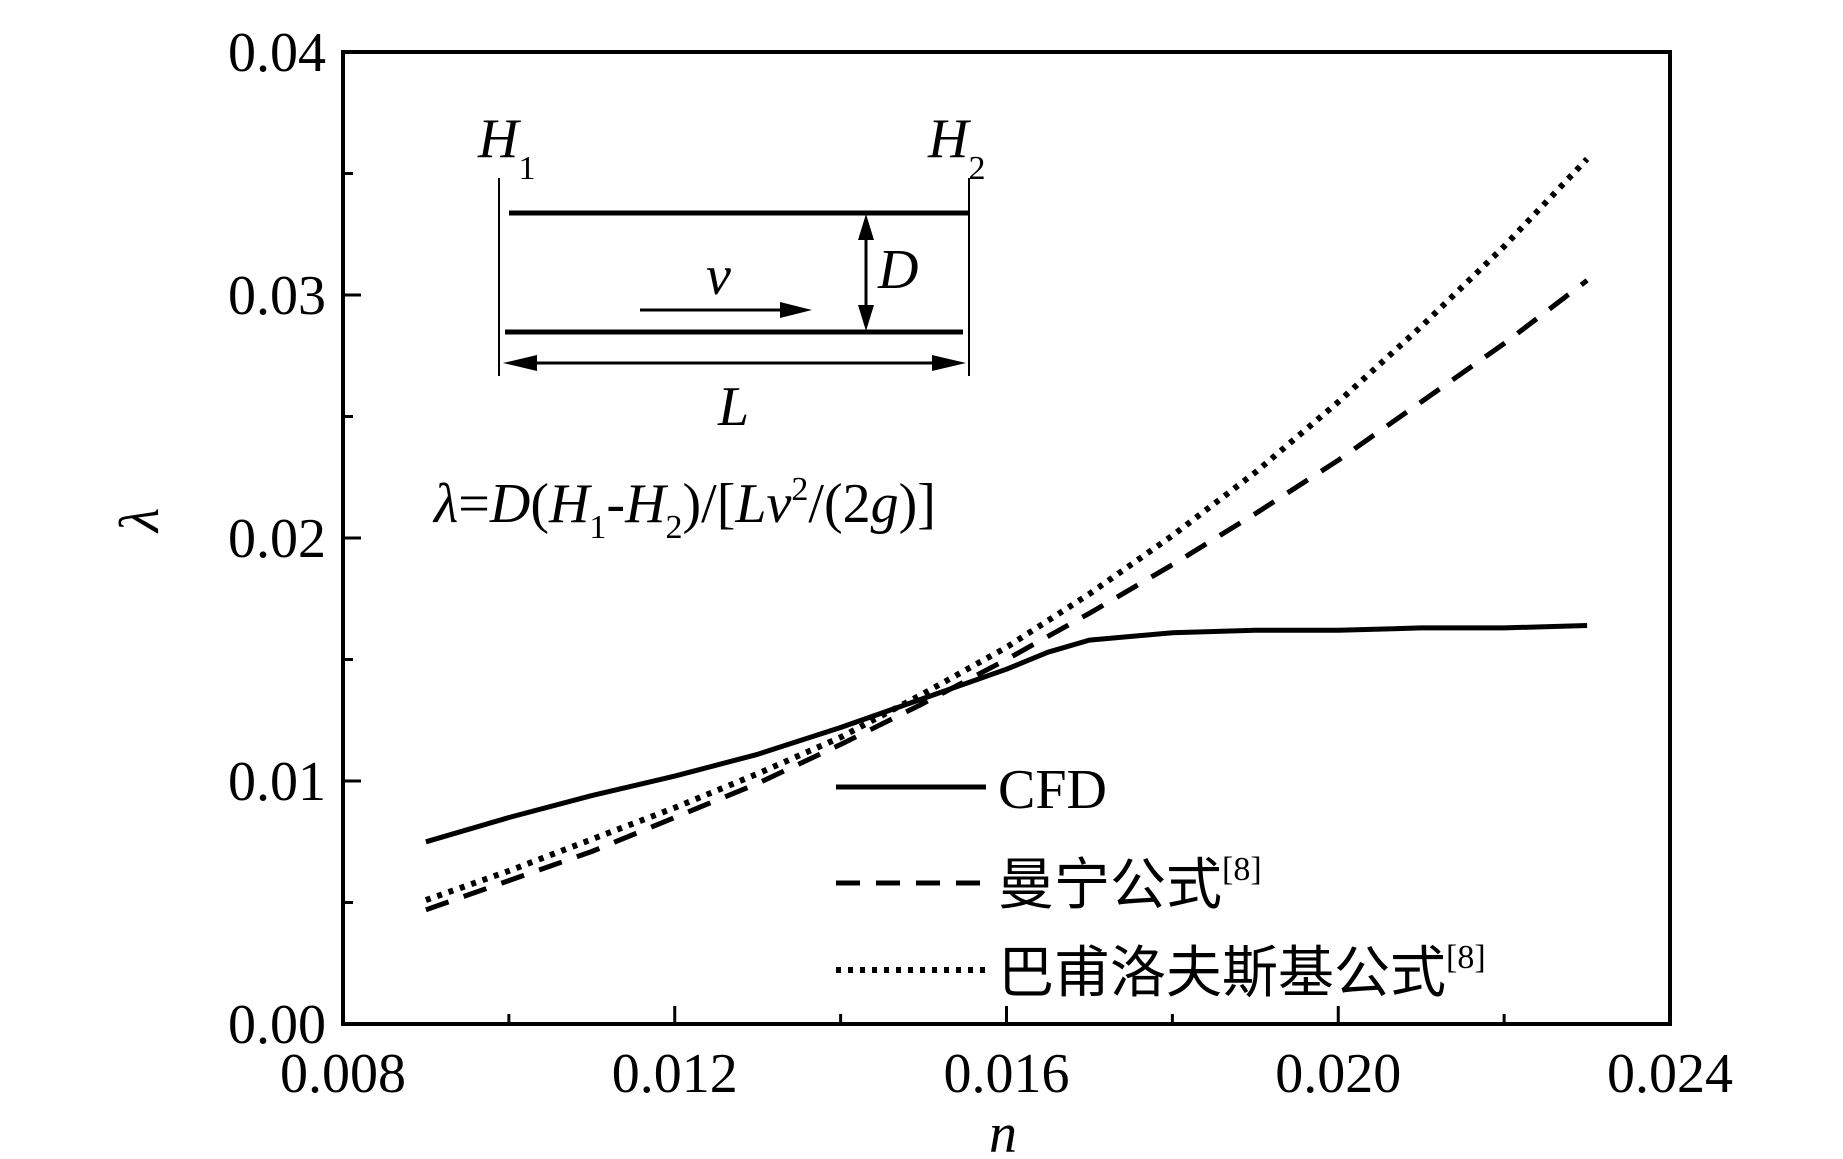 The width and height of the screenshot is (1843, 1159). I want to click on y-tick-label: 0.04, so click(277, 53).